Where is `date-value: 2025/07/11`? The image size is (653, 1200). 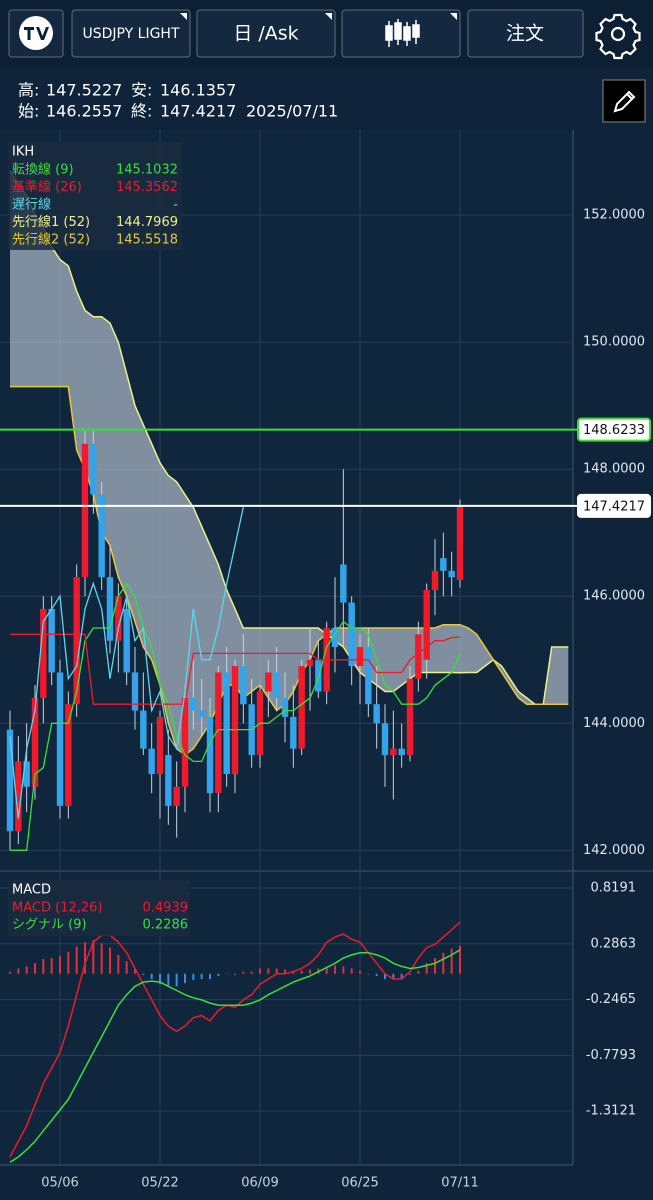
date-value: 2025/07/11 is located at coordinates (292, 111).